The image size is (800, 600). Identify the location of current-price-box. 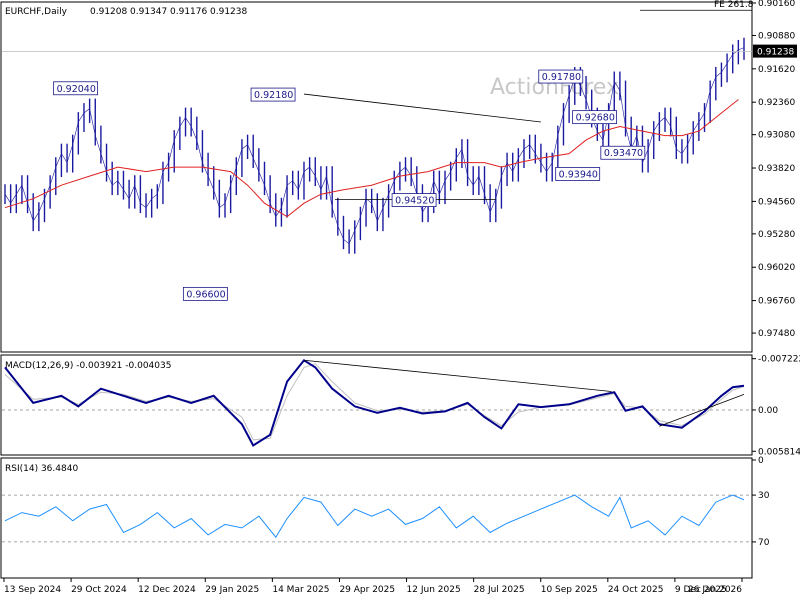
(775, 51).